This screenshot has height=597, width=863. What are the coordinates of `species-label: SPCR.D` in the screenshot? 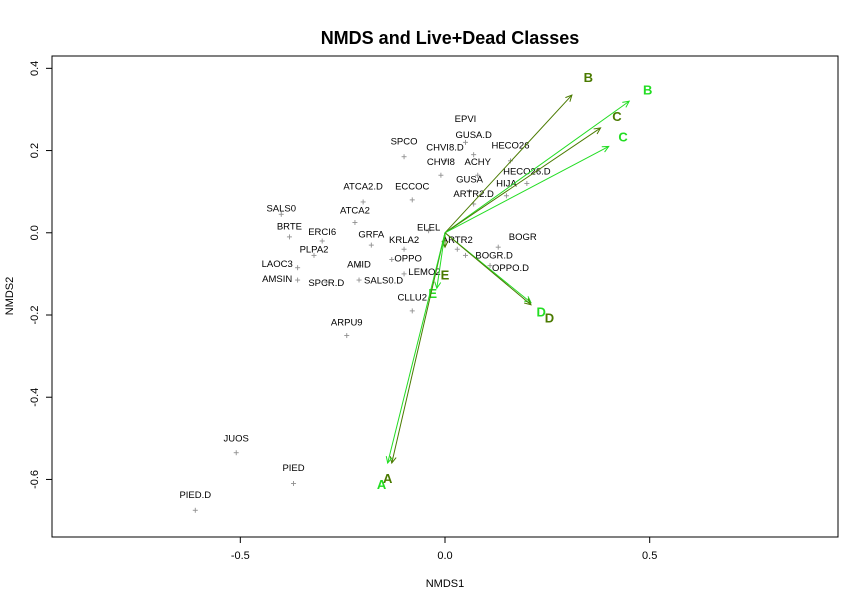 It's located at (326, 283).